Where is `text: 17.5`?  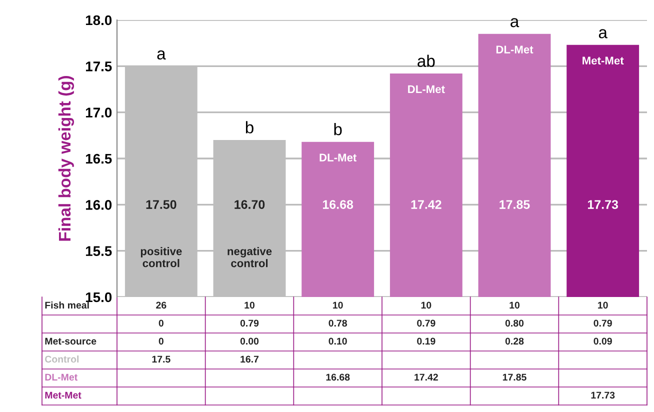 text: 17.5 is located at coordinates (161, 359).